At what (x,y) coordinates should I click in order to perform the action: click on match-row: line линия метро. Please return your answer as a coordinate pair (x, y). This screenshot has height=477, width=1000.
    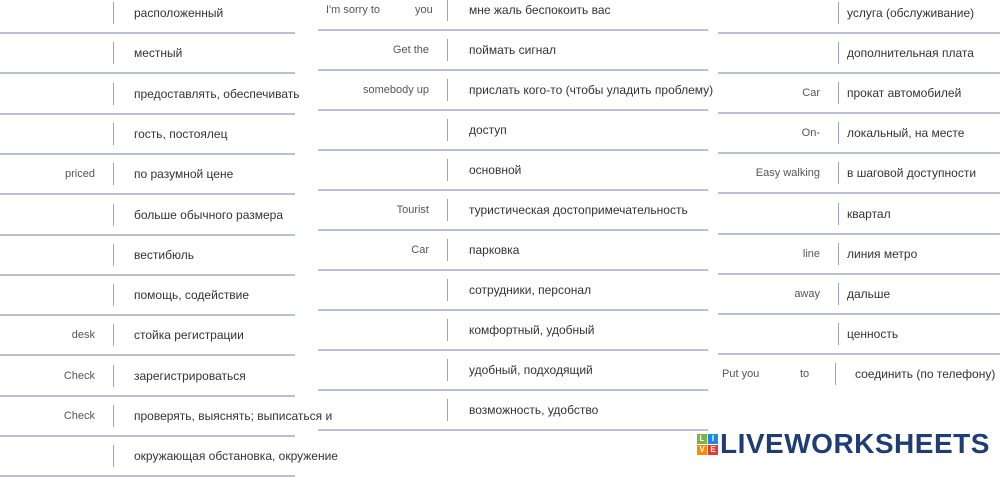
    Looking at the image, I should click on (859, 254).